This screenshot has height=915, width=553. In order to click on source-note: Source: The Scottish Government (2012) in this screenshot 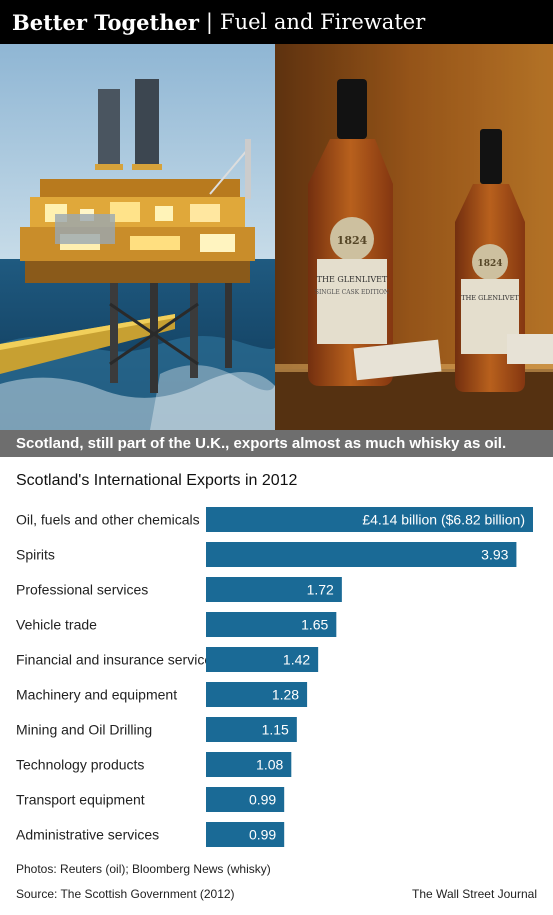, I will do `click(125, 894)`.